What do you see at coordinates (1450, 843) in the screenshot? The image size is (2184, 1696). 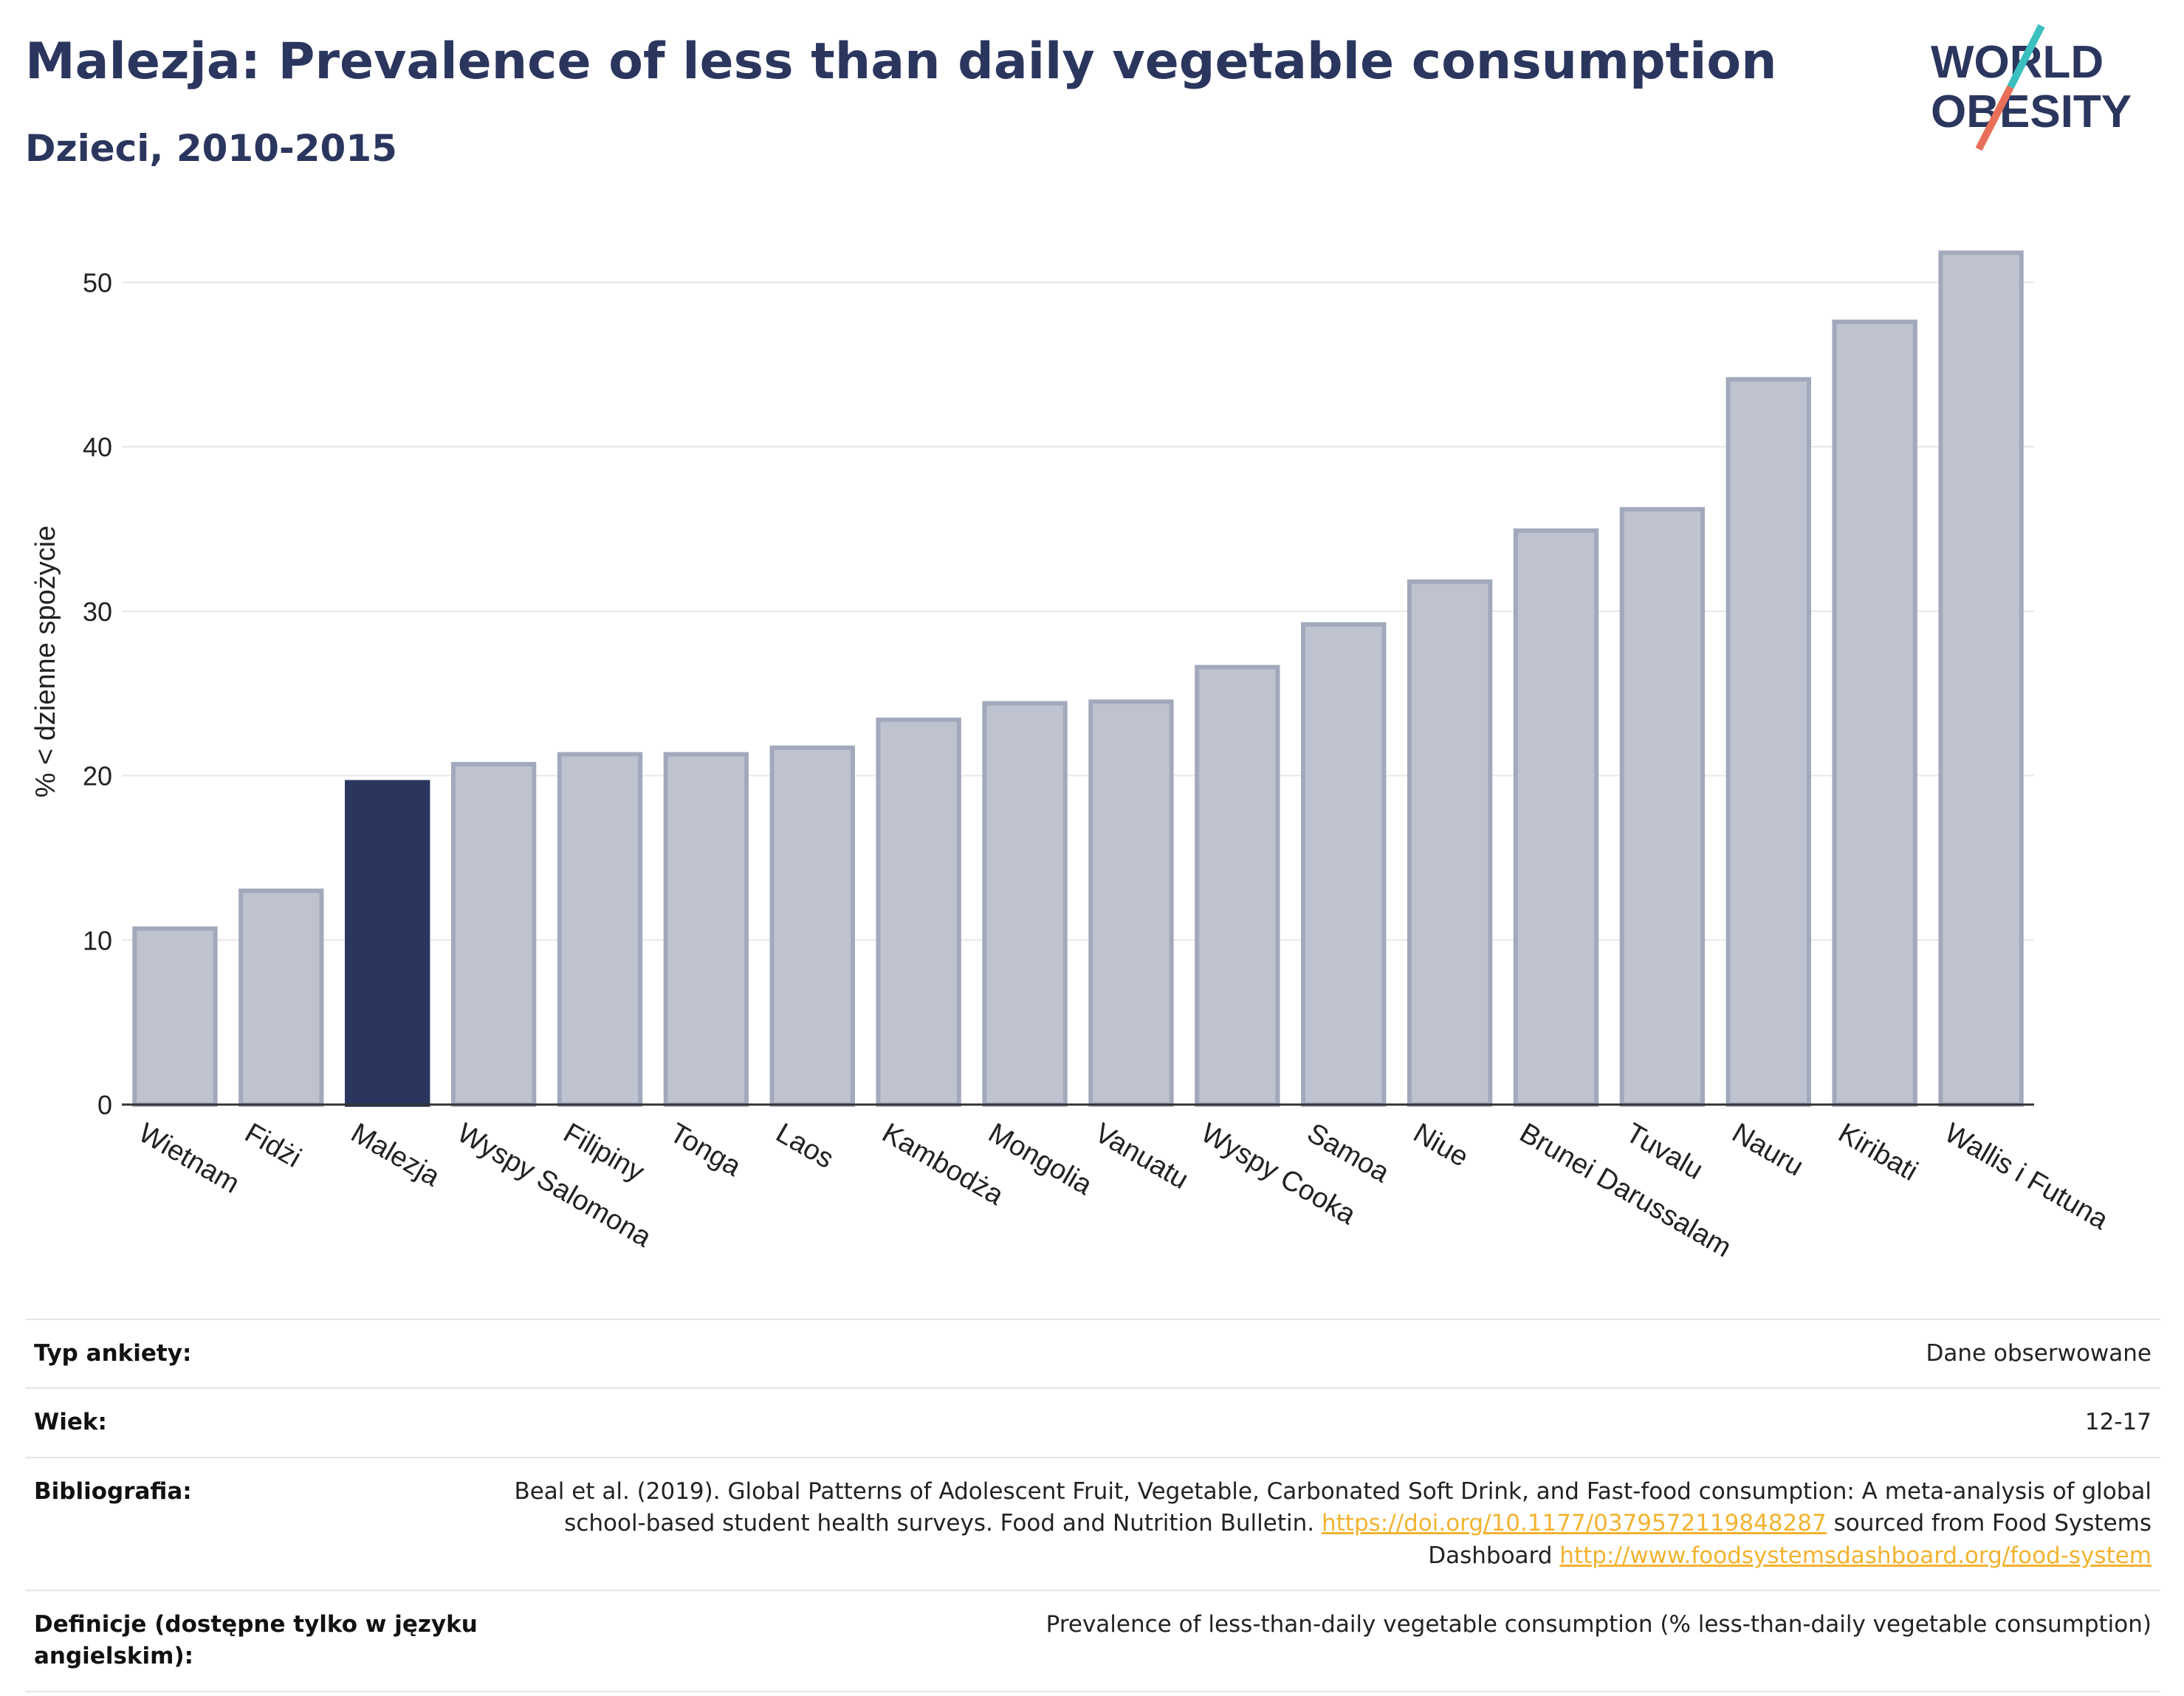 I see `bar-niue` at bounding box center [1450, 843].